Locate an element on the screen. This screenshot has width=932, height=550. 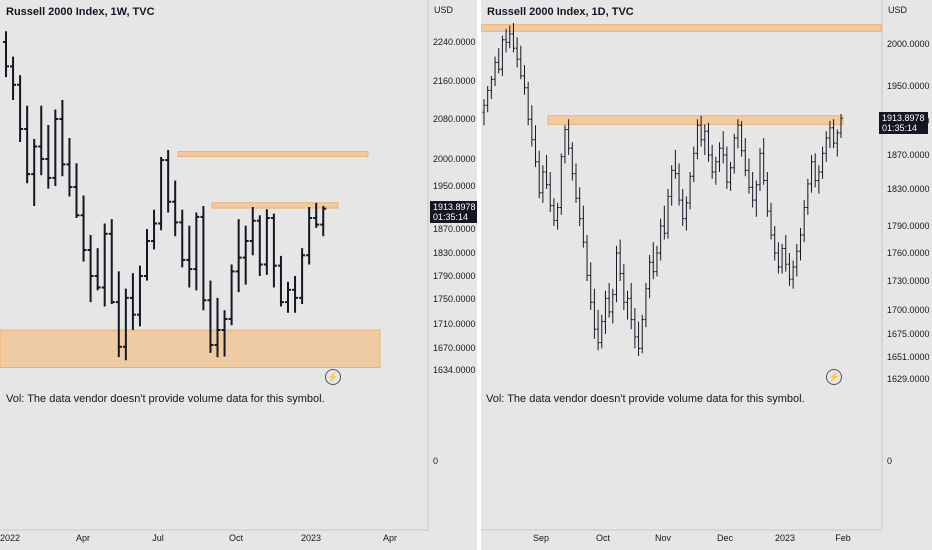
y-tick-label: 0 is located at coordinates (889, 461).